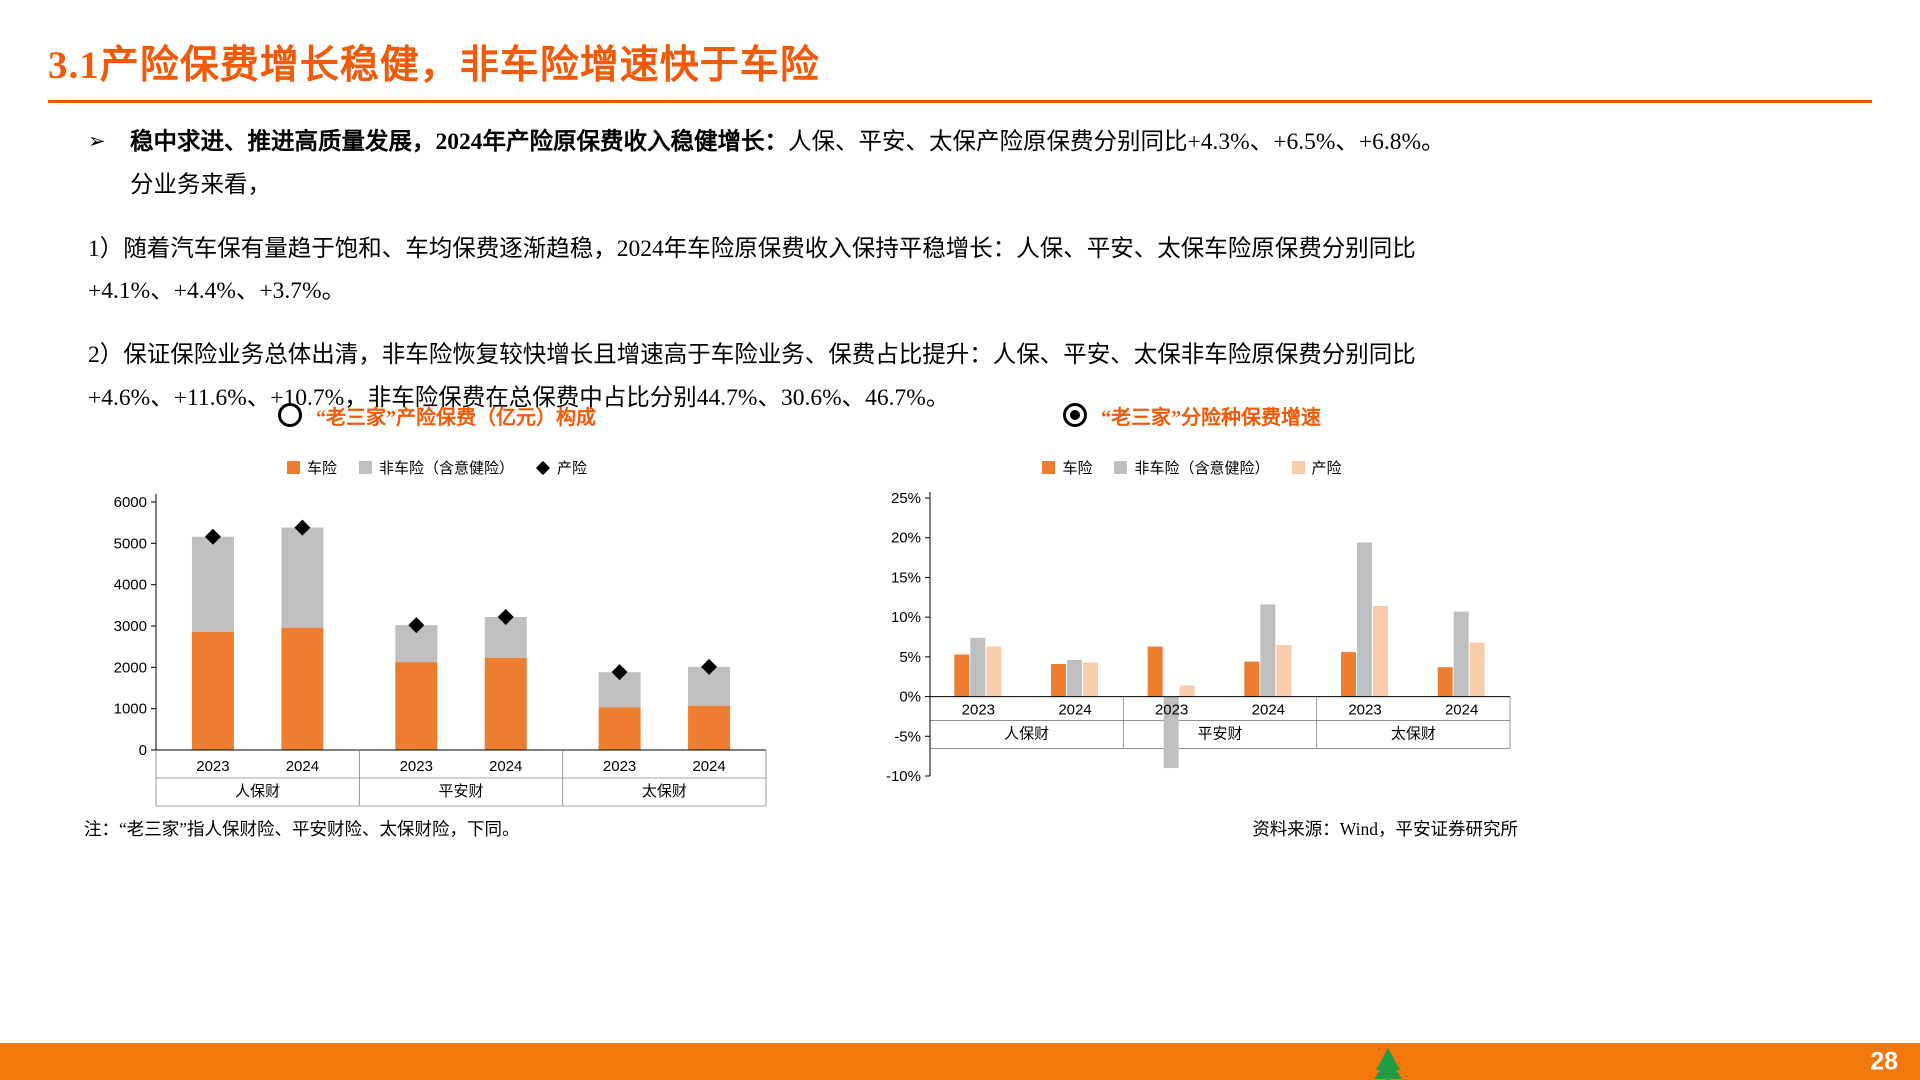  What do you see at coordinates (130, 585) in the screenshot?
I see `y-tick-label: 4000` at bounding box center [130, 585].